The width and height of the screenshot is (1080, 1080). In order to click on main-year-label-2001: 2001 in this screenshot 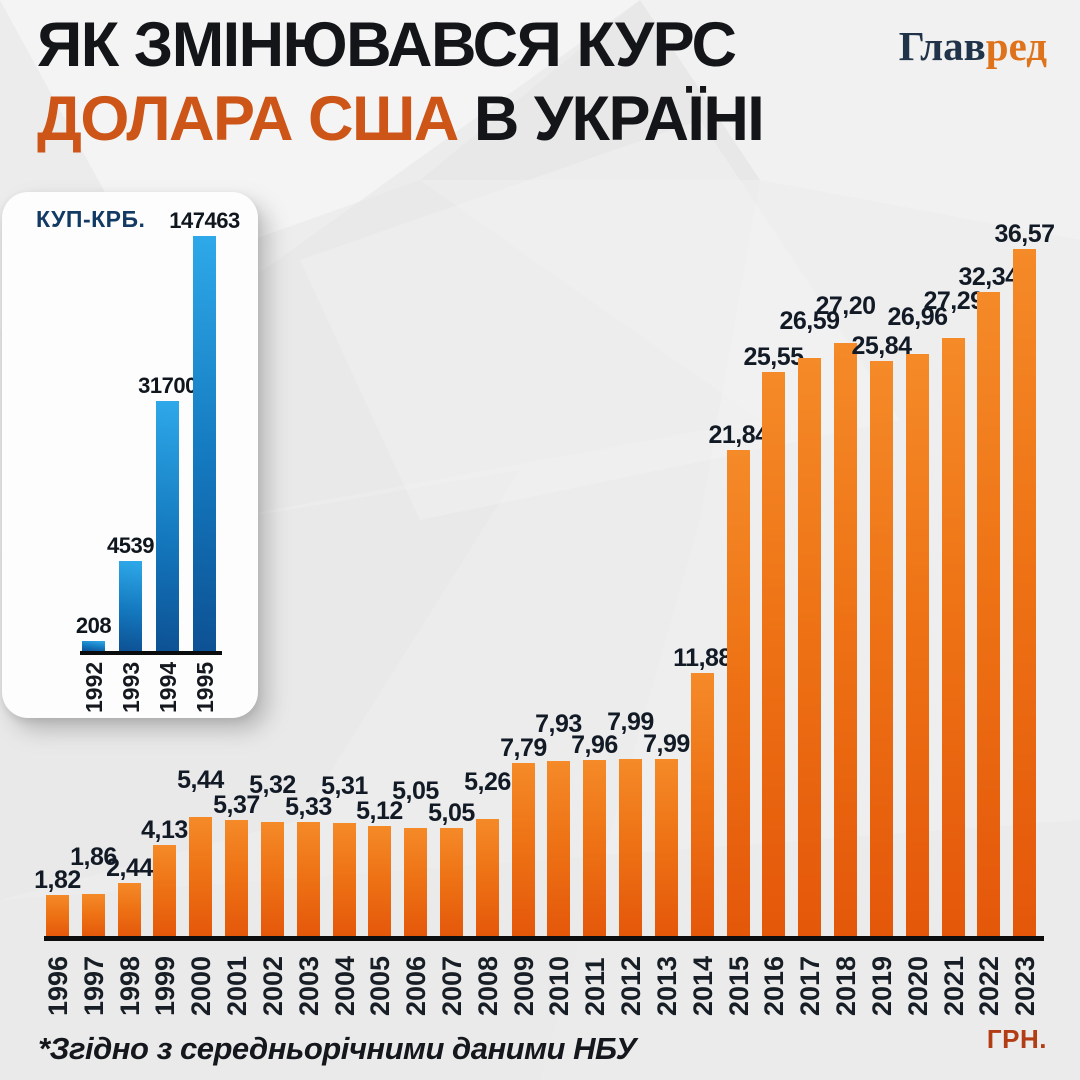, I will do `click(236, 985)`.